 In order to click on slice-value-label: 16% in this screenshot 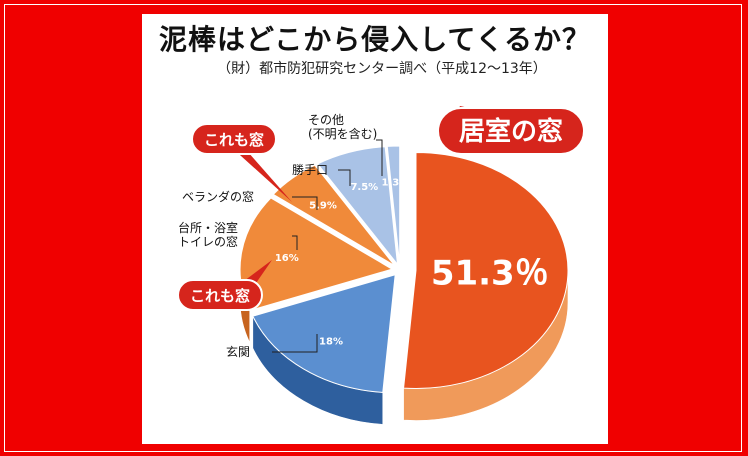, I will do `click(287, 258)`.